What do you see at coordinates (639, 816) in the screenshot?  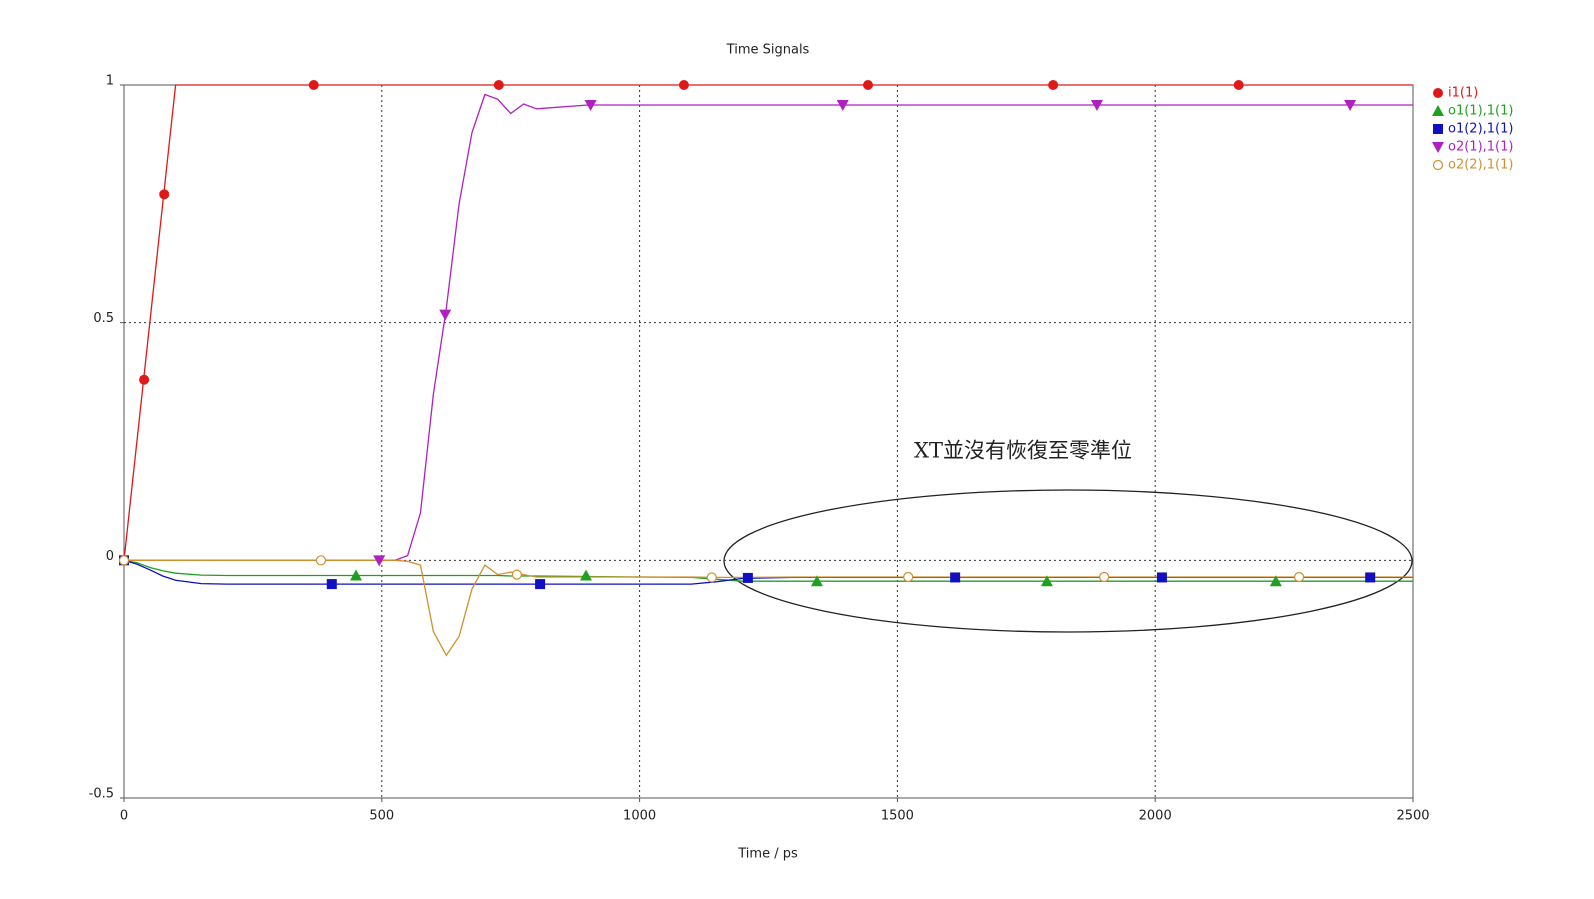 I see `x-tick-label: 1000` at bounding box center [639, 816].